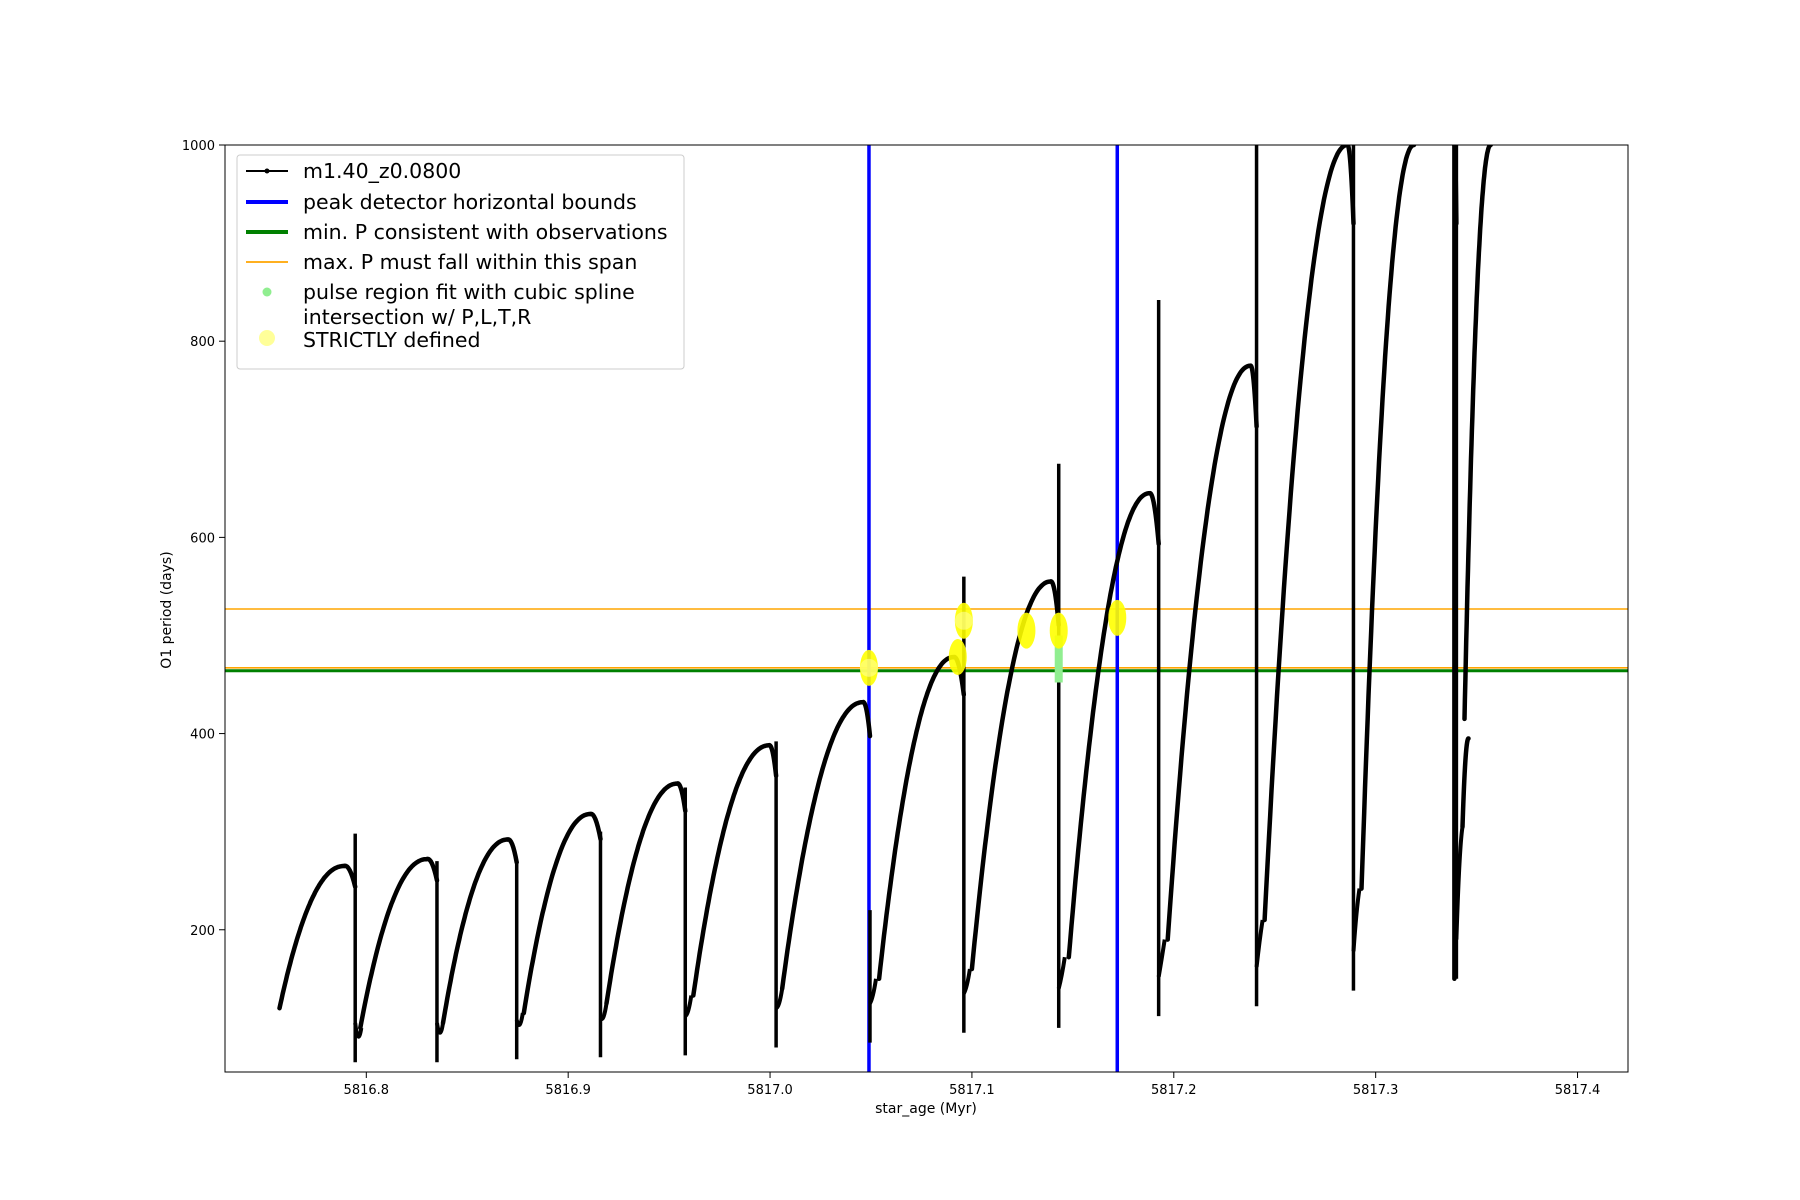 The width and height of the screenshot is (1800, 1200). Describe the element at coordinates (1174, 1090) in the screenshot. I see `x-tick-label: 5817.2` at that location.